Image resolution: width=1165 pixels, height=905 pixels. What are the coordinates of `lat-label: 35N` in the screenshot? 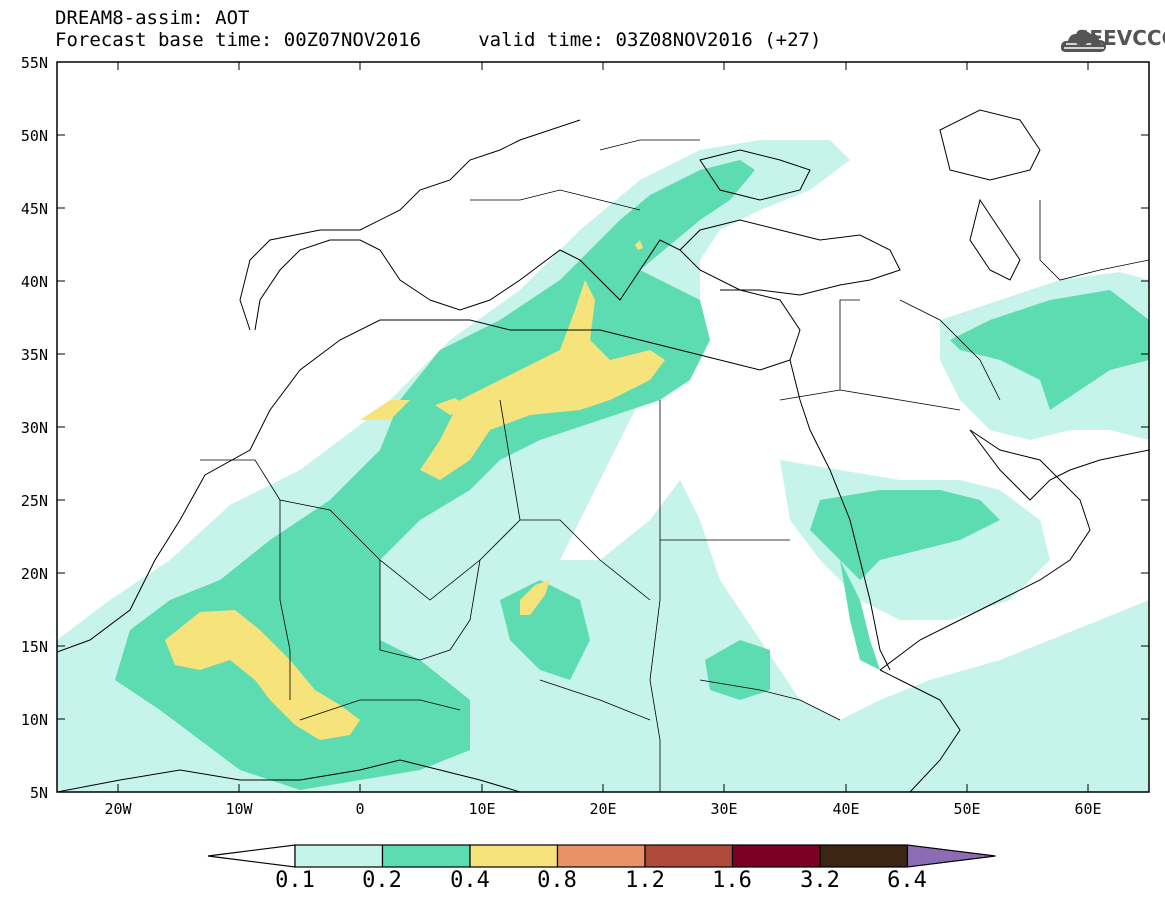 It's located at (34, 355).